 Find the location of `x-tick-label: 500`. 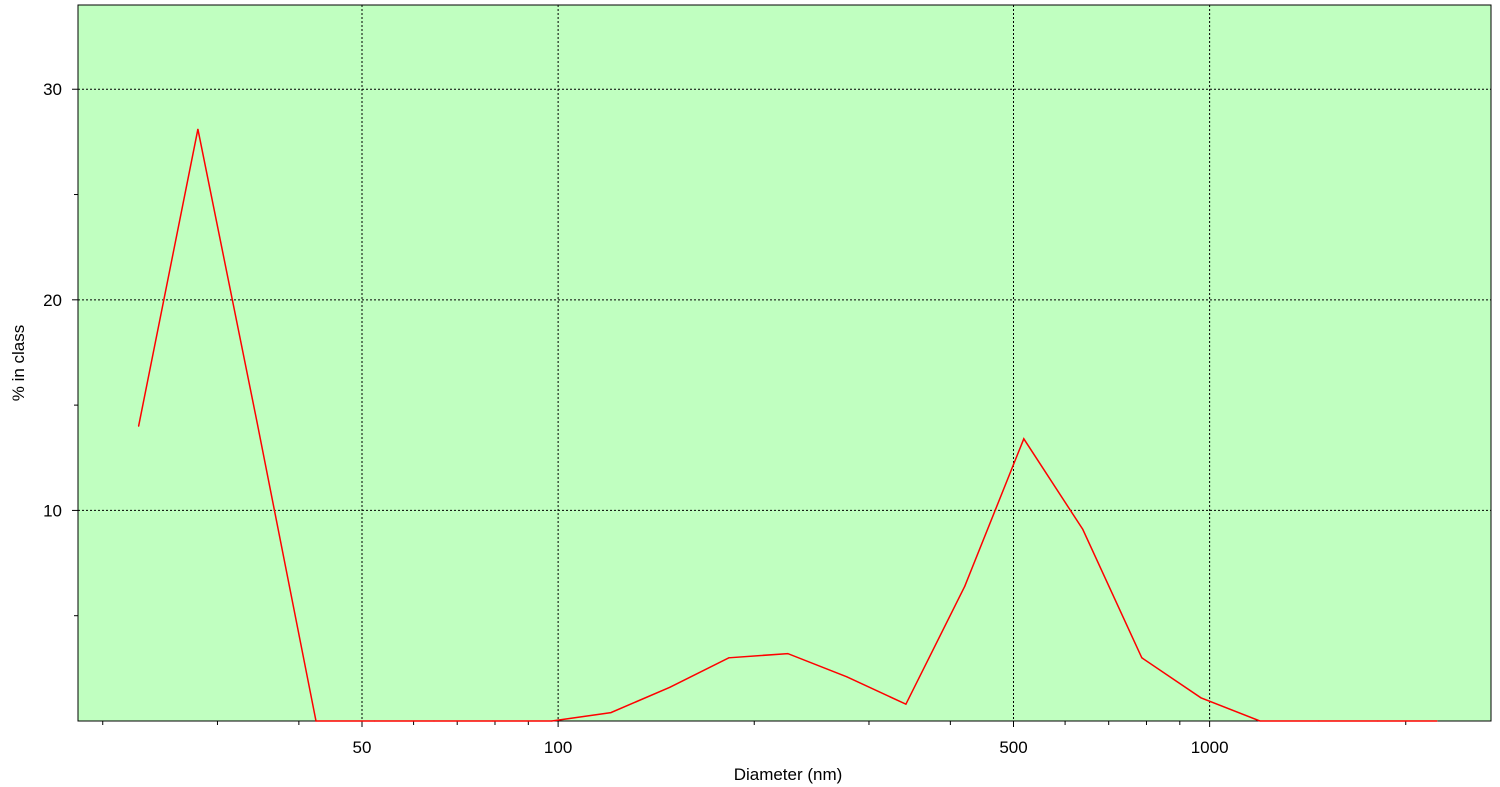

x-tick-label: 500 is located at coordinates (1013, 747).